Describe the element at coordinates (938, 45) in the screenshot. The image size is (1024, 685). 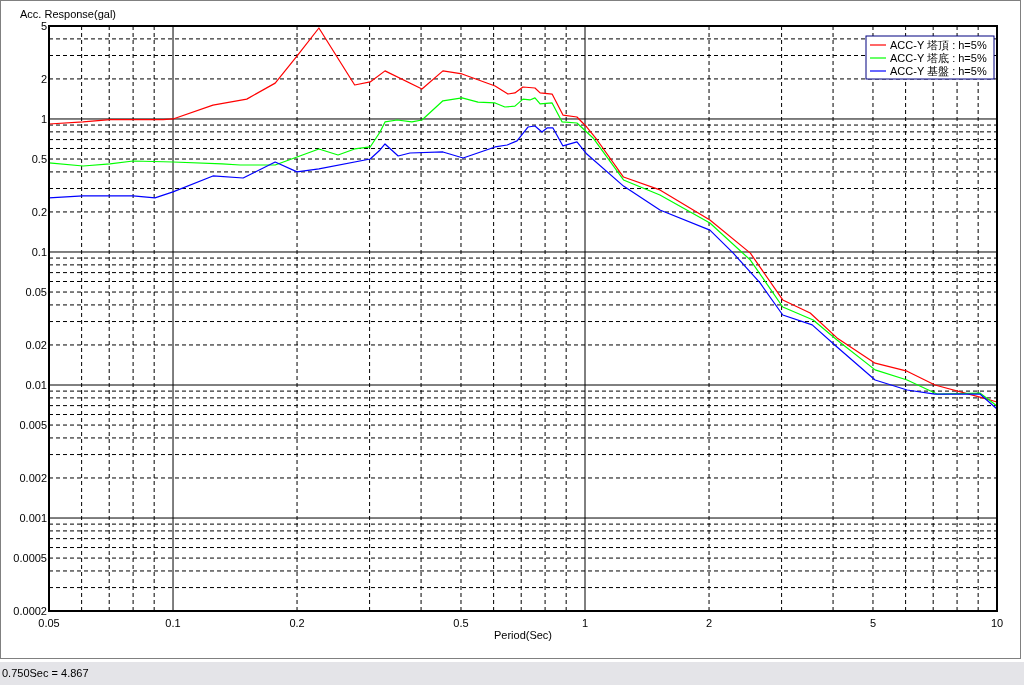
I see `legend-label: ACC-Y 塔頂 : h=5%` at that location.